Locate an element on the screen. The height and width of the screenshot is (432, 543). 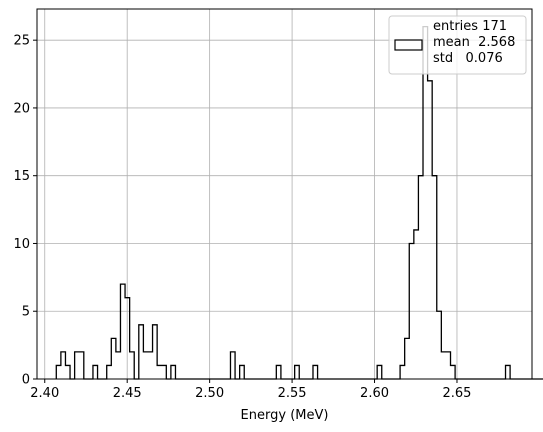
y-tick-label: 5 is located at coordinates (26, 312).